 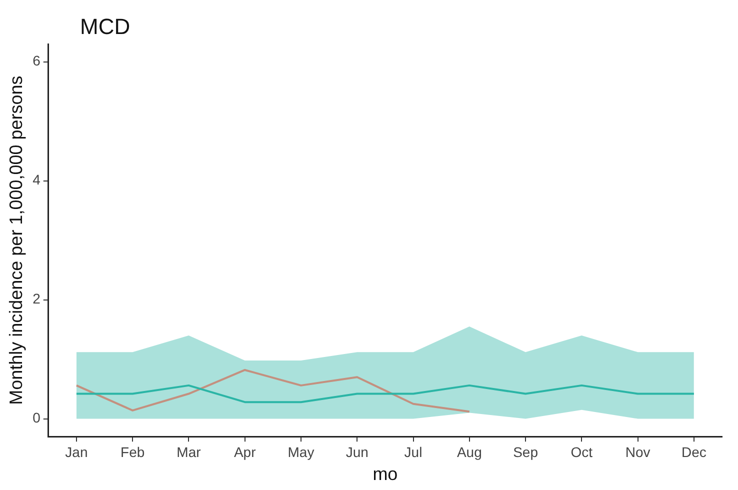 What do you see at coordinates (637, 452) in the screenshot?
I see `x-tick-label: Nov` at bounding box center [637, 452].